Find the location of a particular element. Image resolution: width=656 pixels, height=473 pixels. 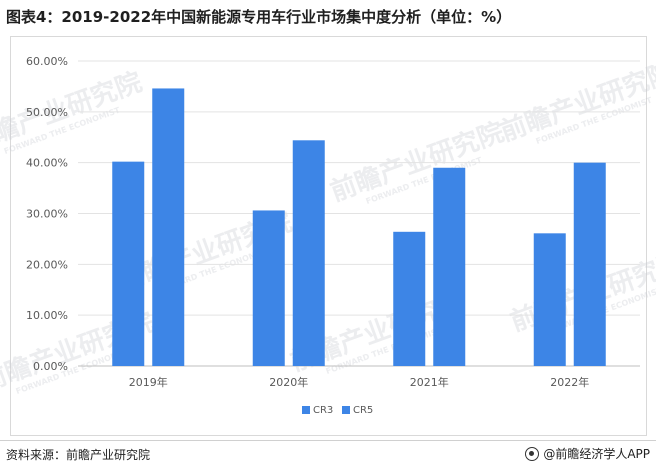

y-tick-label: 60.00% is located at coordinates (47, 61).